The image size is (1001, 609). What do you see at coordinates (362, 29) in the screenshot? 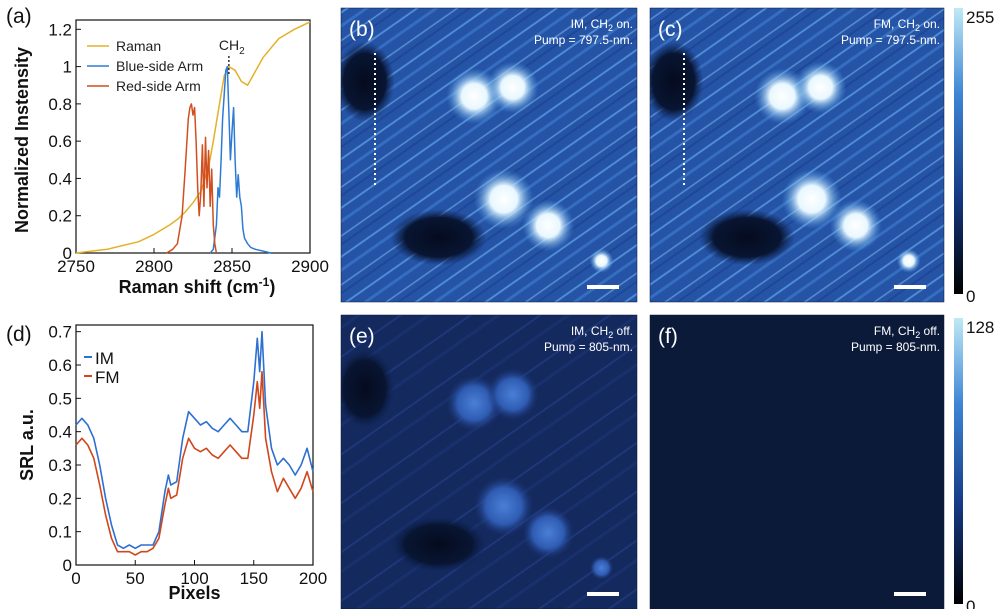
I see `image-panel-label: (b)` at bounding box center [362, 29].